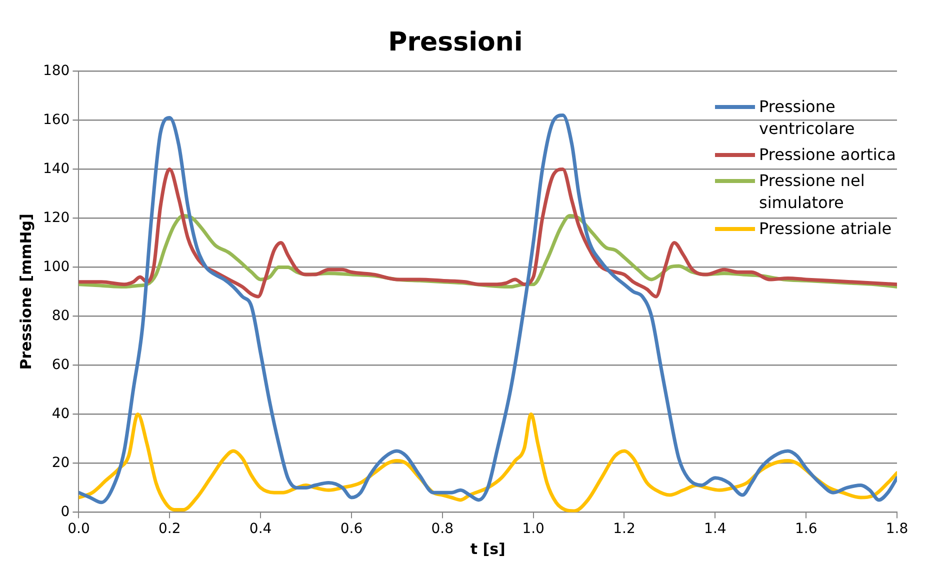 The width and height of the screenshot is (927, 571). What do you see at coordinates (169, 529) in the screenshot?
I see `x-tick-label: 0.2` at bounding box center [169, 529].